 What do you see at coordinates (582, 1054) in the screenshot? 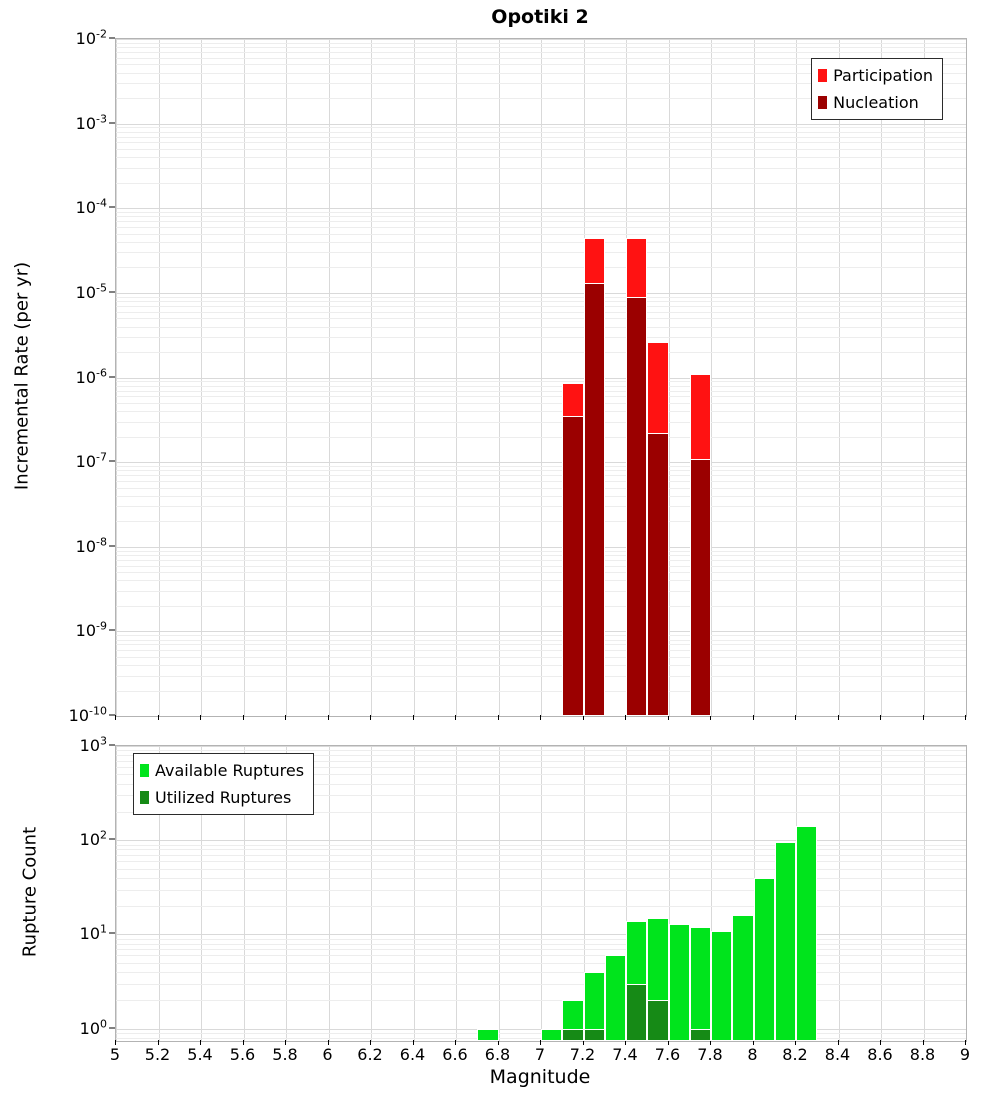
I see `x-tick-label: 7.2` at bounding box center [582, 1054].